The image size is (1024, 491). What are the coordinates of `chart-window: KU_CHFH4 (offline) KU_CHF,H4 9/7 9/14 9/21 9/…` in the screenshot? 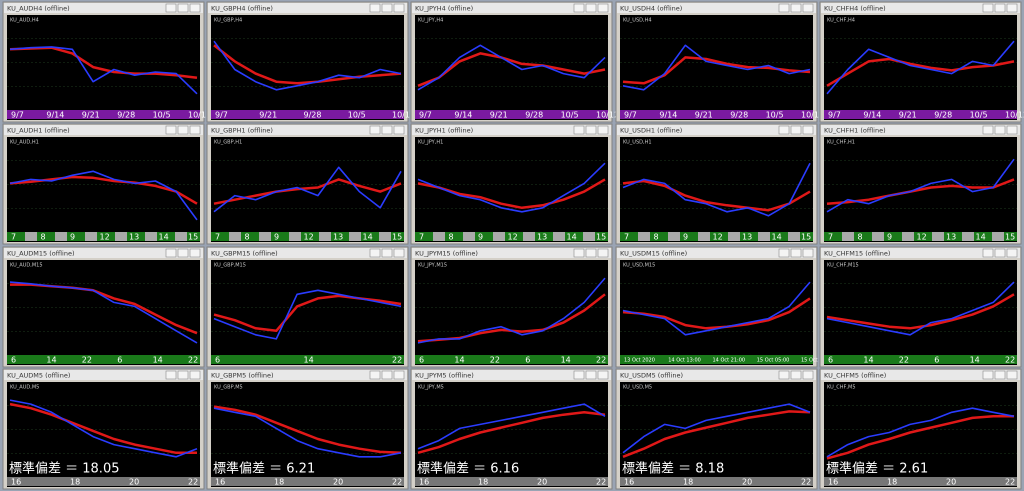 It's located at (921, 62).